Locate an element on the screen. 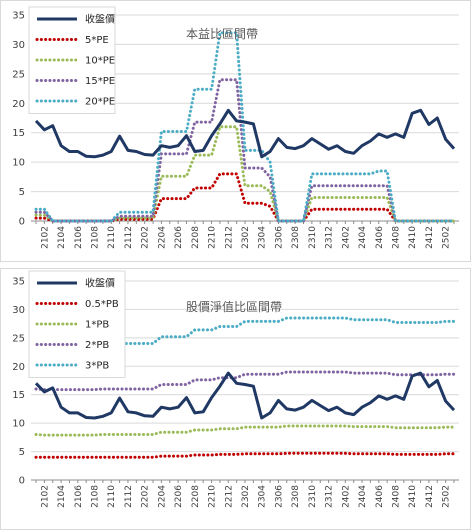  legend-label: 15*PE is located at coordinates (100, 81).